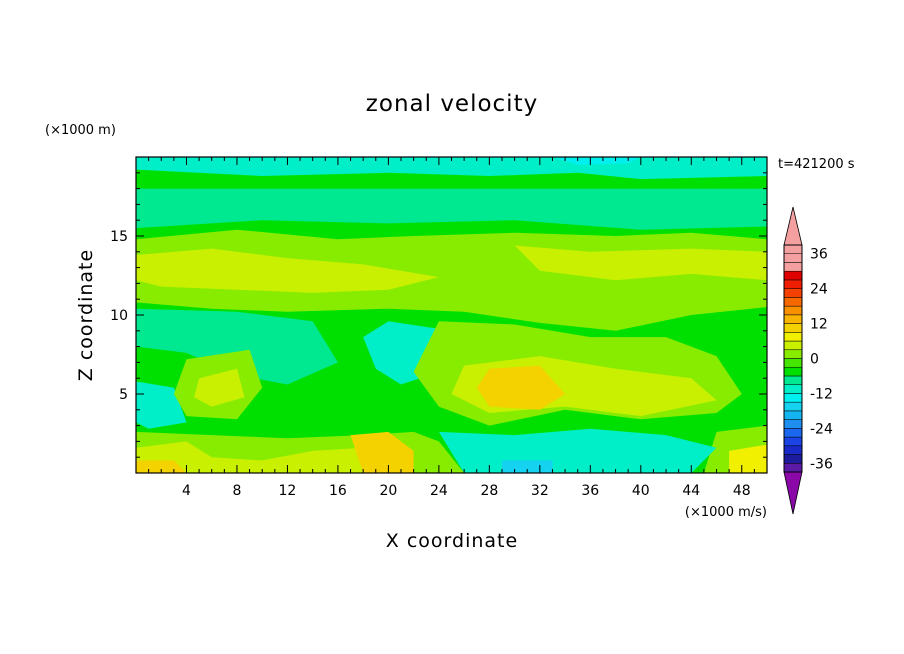 The height and width of the screenshot is (654, 904). What do you see at coordinates (119, 237) in the screenshot?
I see `y-tick-label: 15` at bounding box center [119, 237].